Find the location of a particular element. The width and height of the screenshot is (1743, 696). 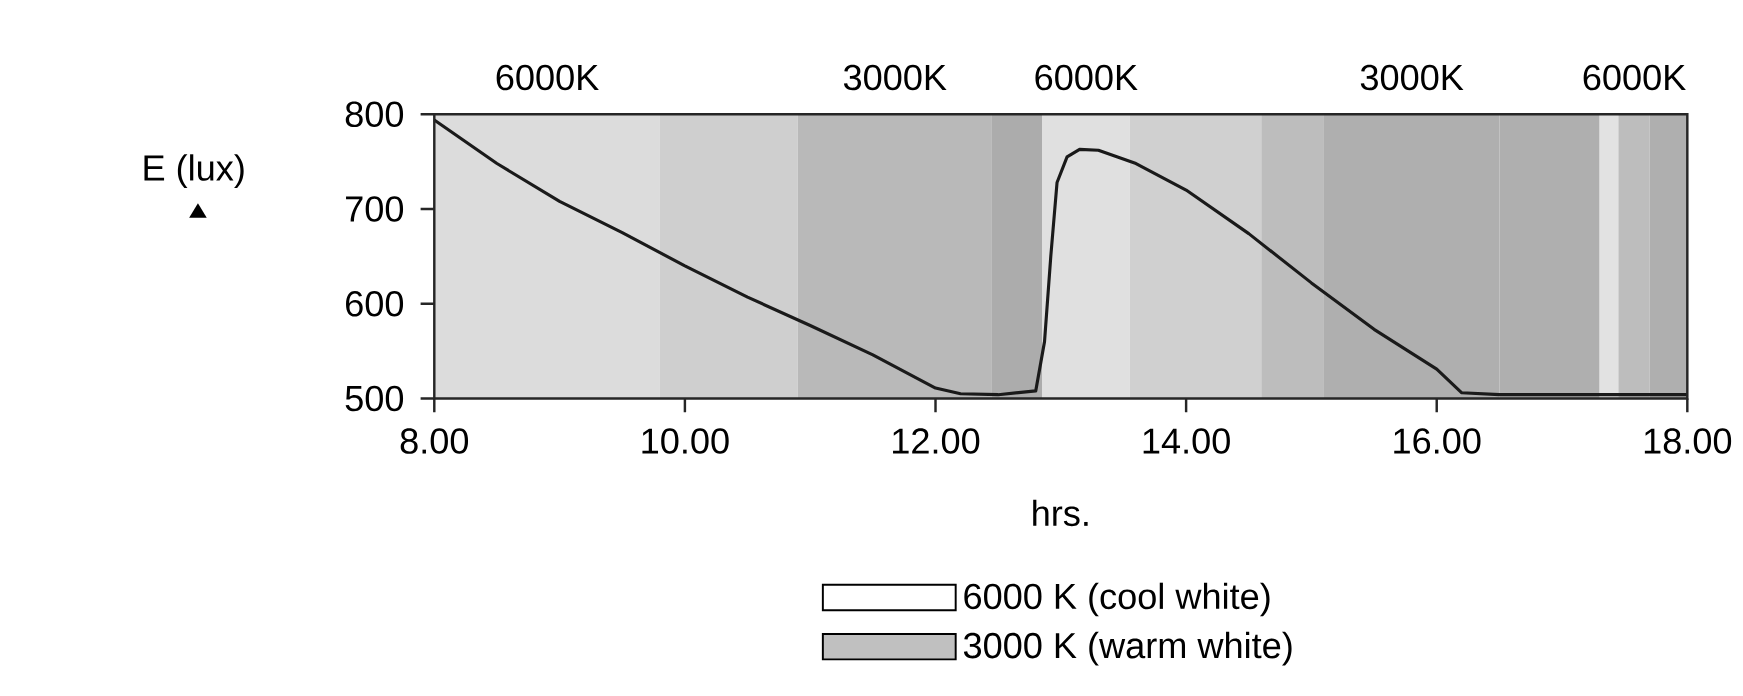

legend-label: 6000 K (cool white) is located at coordinates (1117, 599).